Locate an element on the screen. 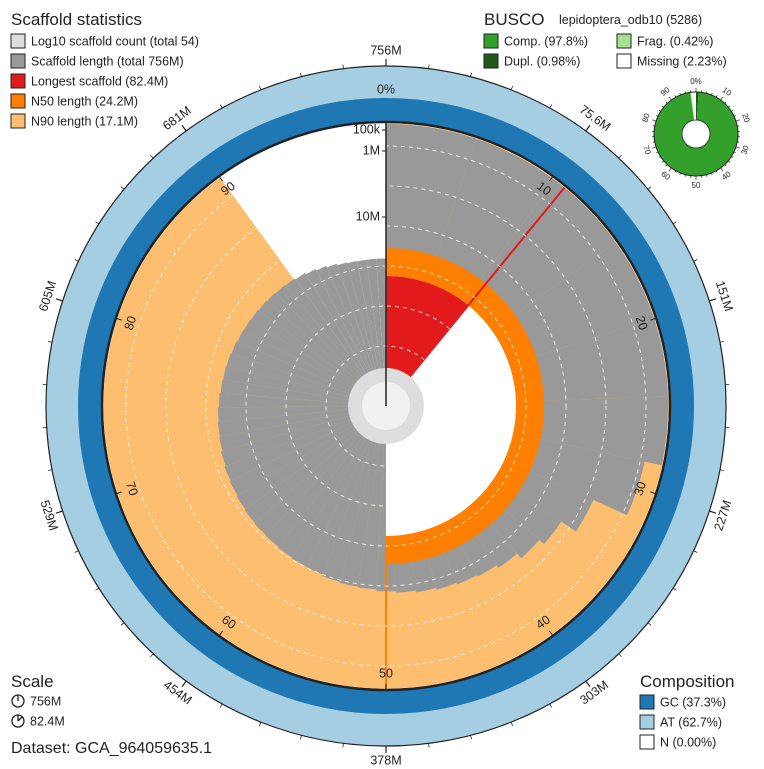 Image resolution: width=764 pixels, height=769 pixels. composition-legend-label: GC (37.3%) is located at coordinates (693, 703).